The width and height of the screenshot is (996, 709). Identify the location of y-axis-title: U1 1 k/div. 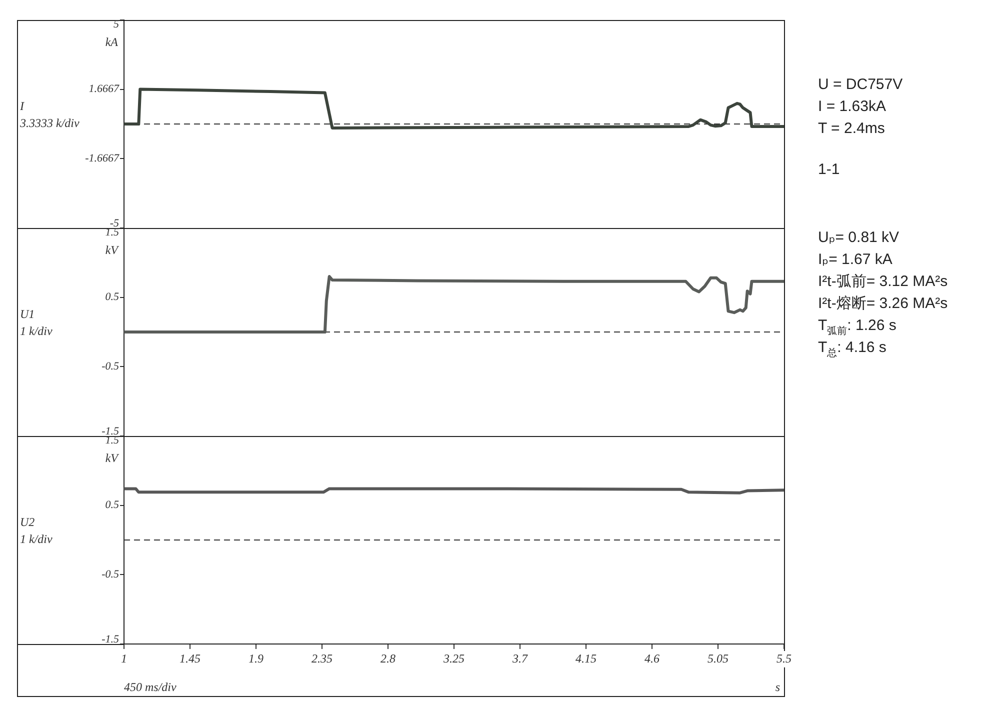
(36, 323).